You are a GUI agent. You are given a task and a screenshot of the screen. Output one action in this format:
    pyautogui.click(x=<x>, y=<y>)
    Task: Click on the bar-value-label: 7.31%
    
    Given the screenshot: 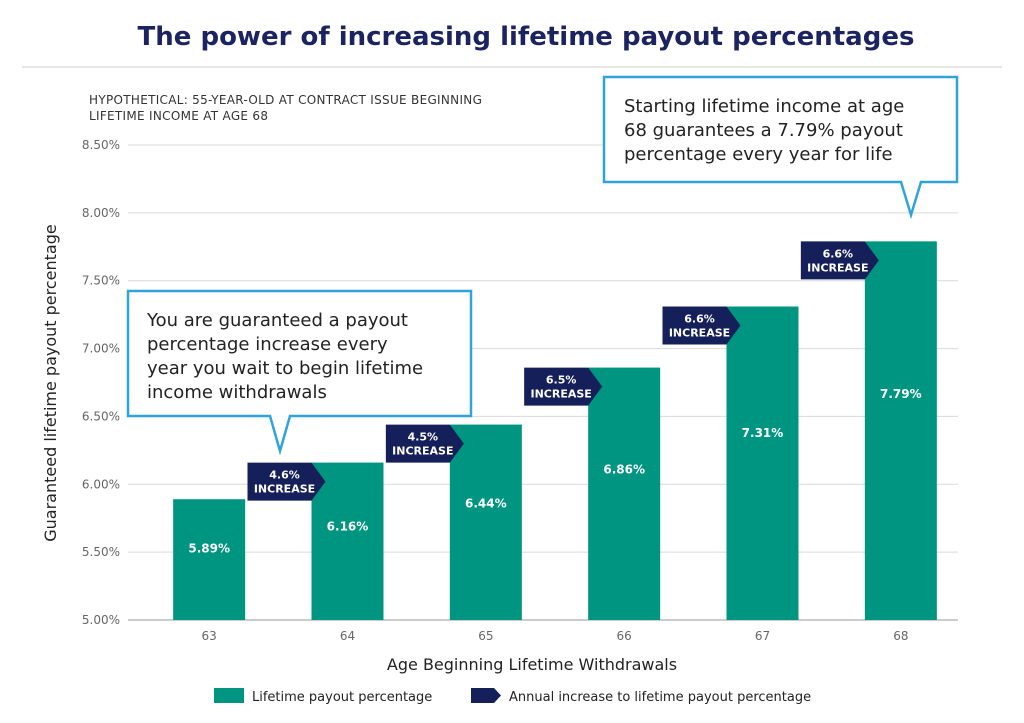 What is the action you would take?
    pyautogui.click(x=763, y=433)
    